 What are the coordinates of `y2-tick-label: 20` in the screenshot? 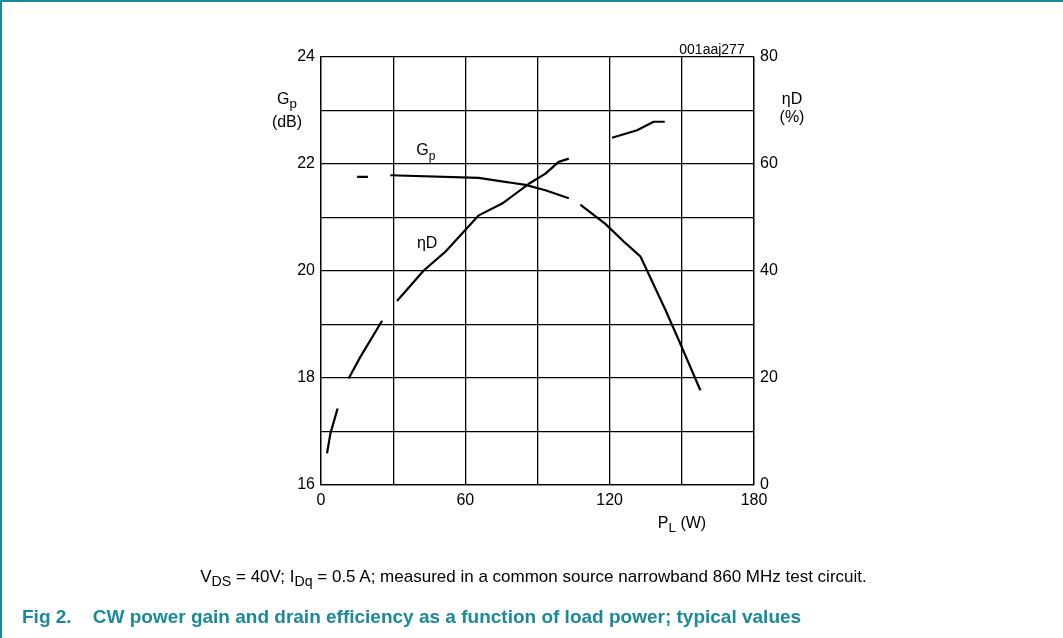 It's located at (769, 377).